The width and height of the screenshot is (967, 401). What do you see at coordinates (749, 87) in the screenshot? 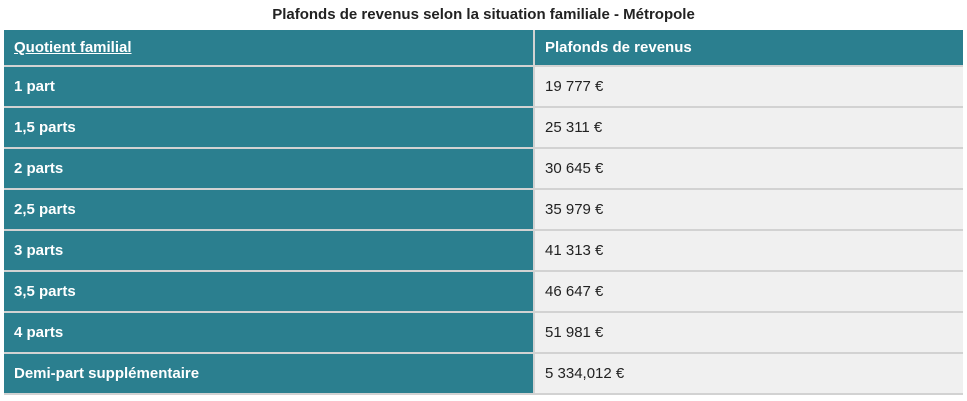
I see `plafond-cell: 19 777 €` at bounding box center [749, 87].